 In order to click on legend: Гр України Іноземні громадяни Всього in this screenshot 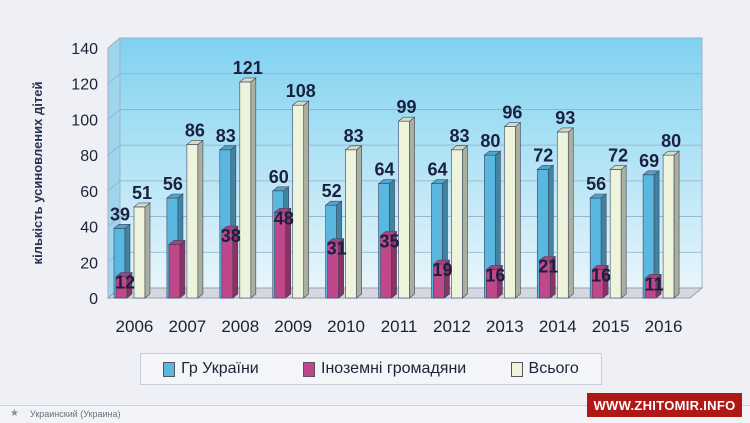, I will do `click(371, 369)`.